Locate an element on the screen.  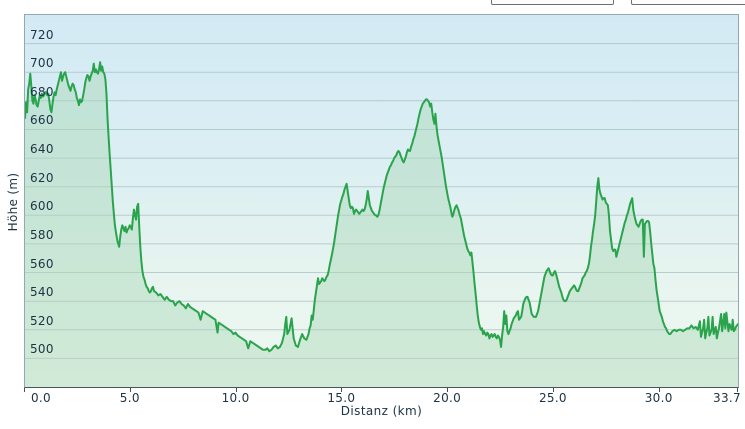
x-tick-label: 25.0 is located at coordinates (552, 398).